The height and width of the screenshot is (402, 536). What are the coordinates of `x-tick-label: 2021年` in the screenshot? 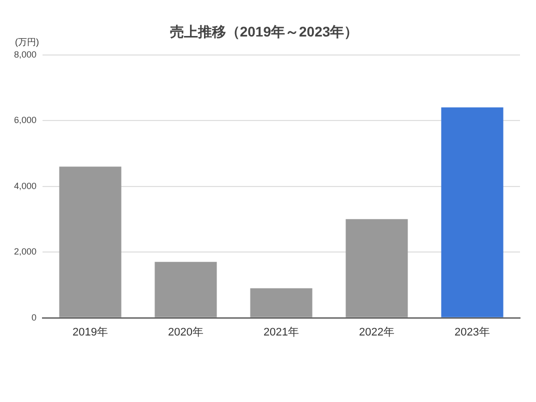 It's located at (282, 332).